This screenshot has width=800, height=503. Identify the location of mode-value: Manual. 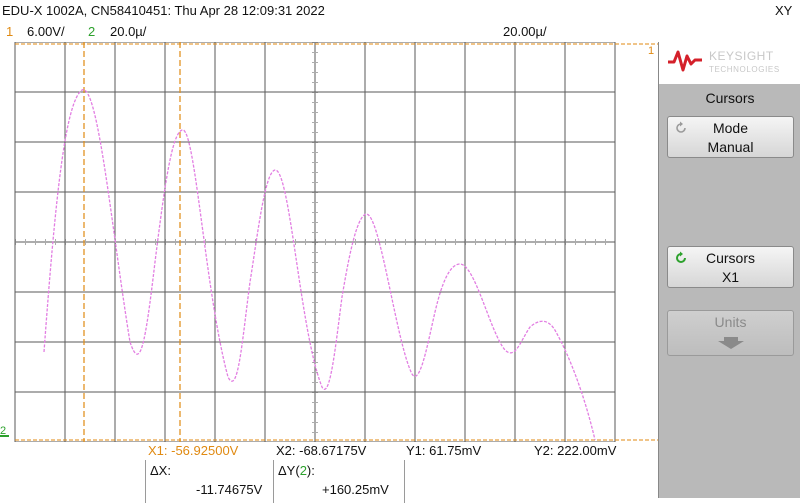
(730, 147).